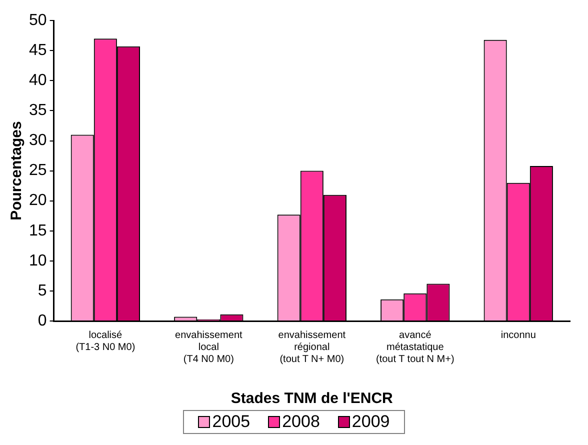 Image resolution: width=588 pixels, height=445 pixels. What do you see at coordinates (38, 261) in the screenshot?
I see `y-tick-label: 10` at bounding box center [38, 261].